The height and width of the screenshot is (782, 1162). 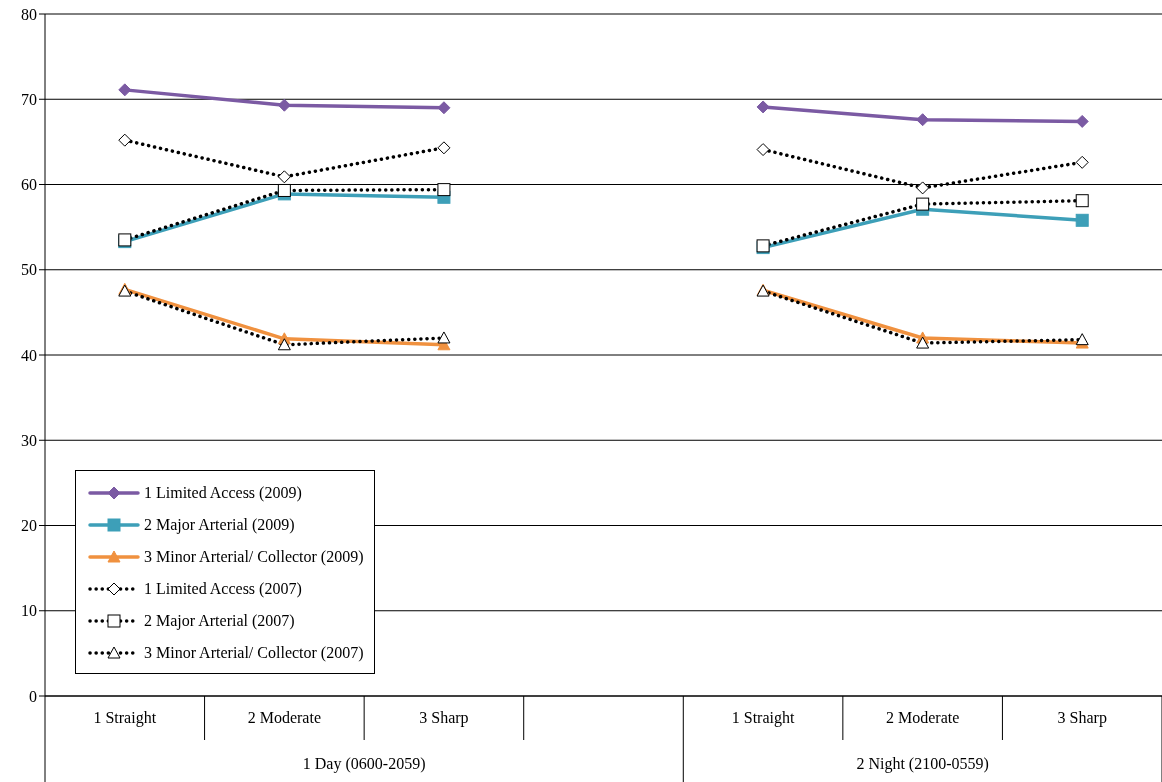 I want to click on y-tick-label: 60, so click(x=29, y=185).